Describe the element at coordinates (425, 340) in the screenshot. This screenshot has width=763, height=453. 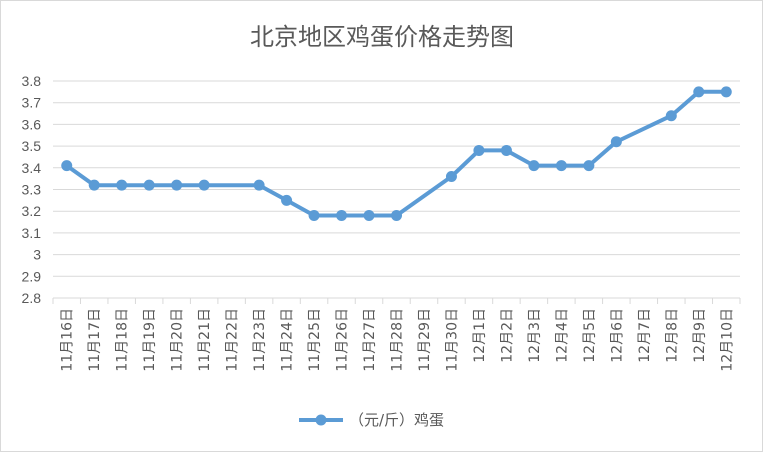
I see `x-tick-label: 11月29日` at that location.